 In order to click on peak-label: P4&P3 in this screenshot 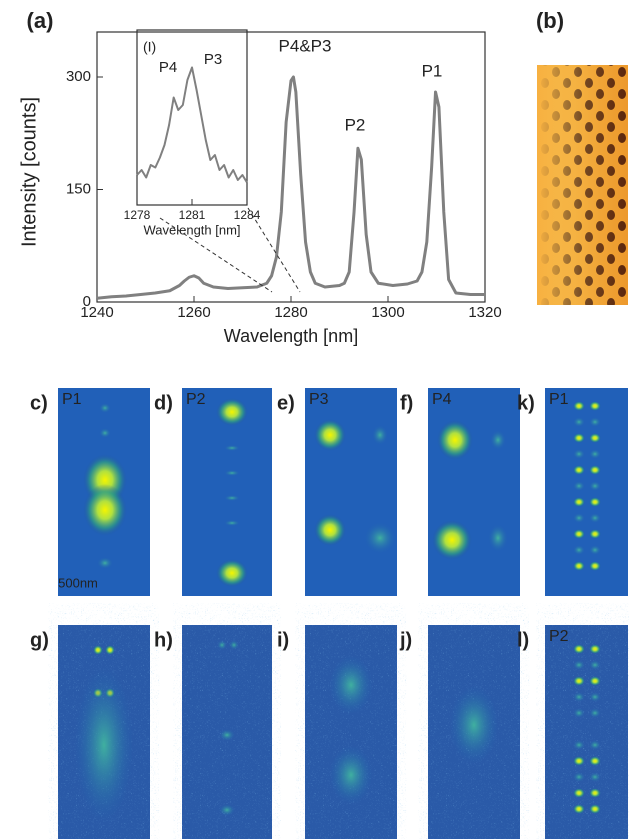, I will do `click(305, 45)`.